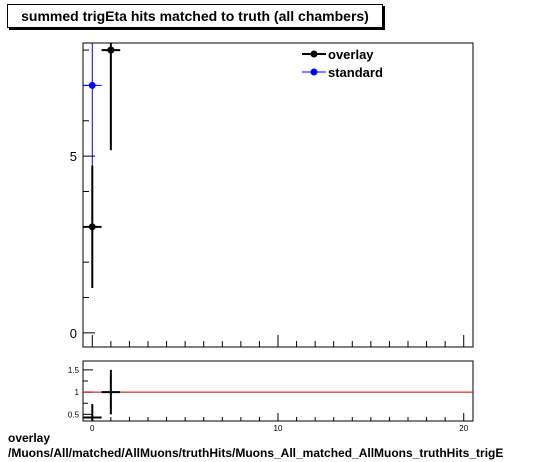  What do you see at coordinates (77, 392) in the screenshot?
I see `ratio-y-tick-label: 1` at bounding box center [77, 392].